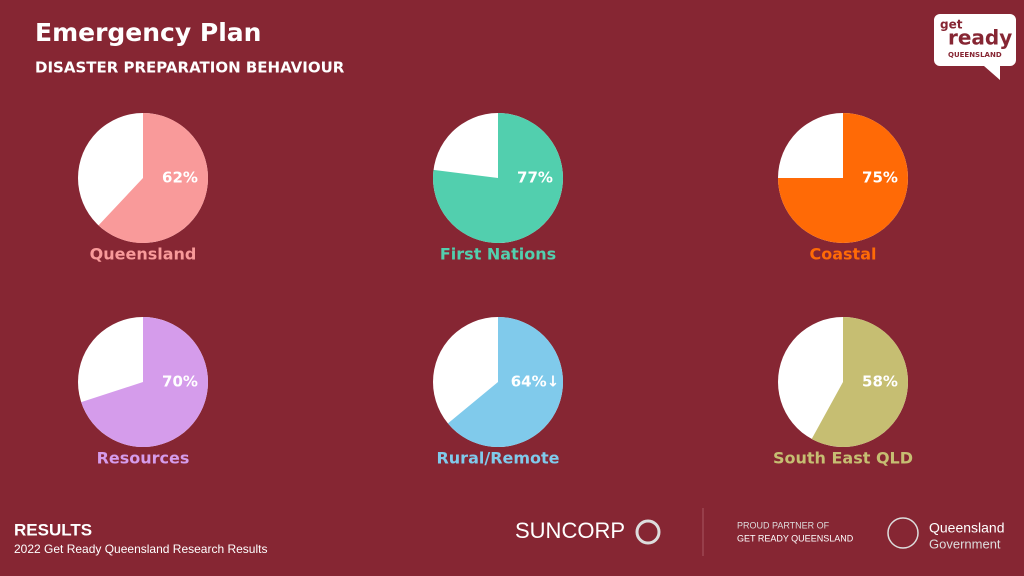 The image size is (1024, 576). I want to click on pie-title: Rural/Remote, so click(497, 458).